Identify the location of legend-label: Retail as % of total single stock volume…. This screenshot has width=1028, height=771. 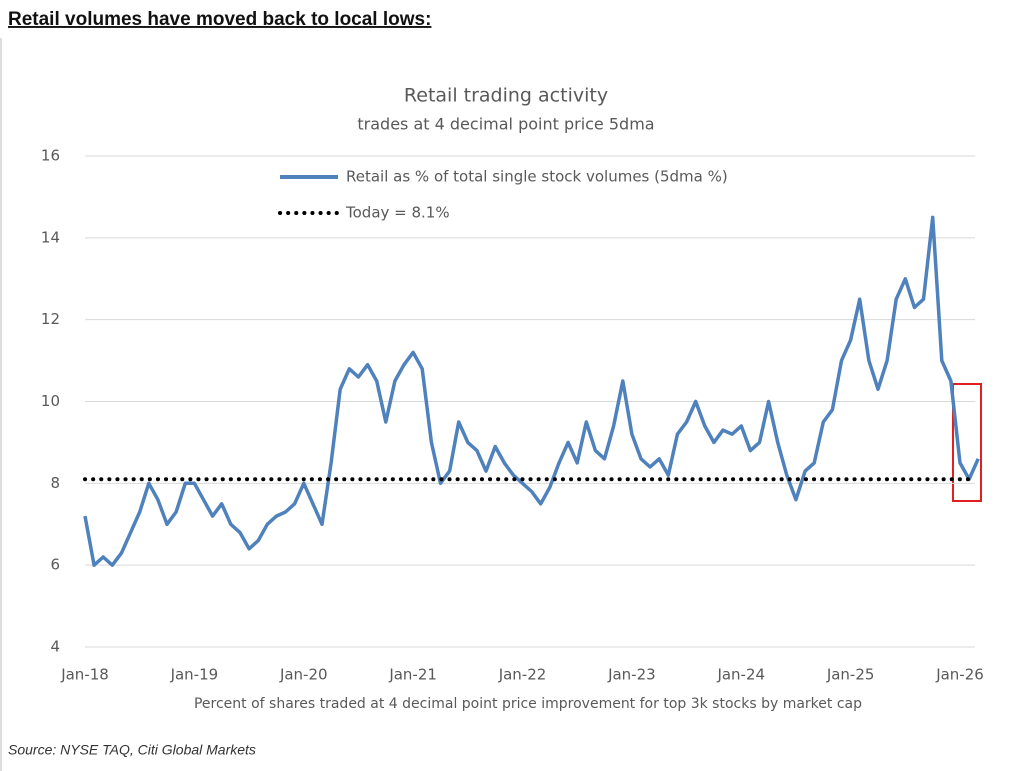
(537, 177).